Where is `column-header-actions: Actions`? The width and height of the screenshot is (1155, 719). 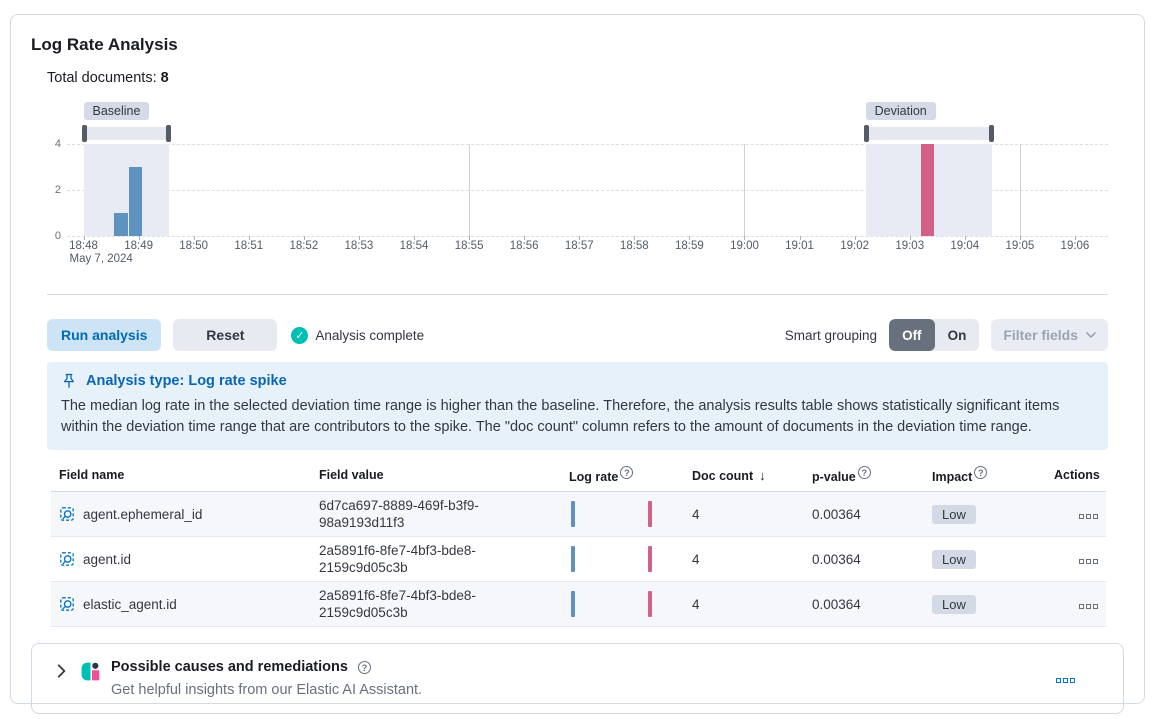 column-header-actions: Actions is located at coordinates (1076, 476).